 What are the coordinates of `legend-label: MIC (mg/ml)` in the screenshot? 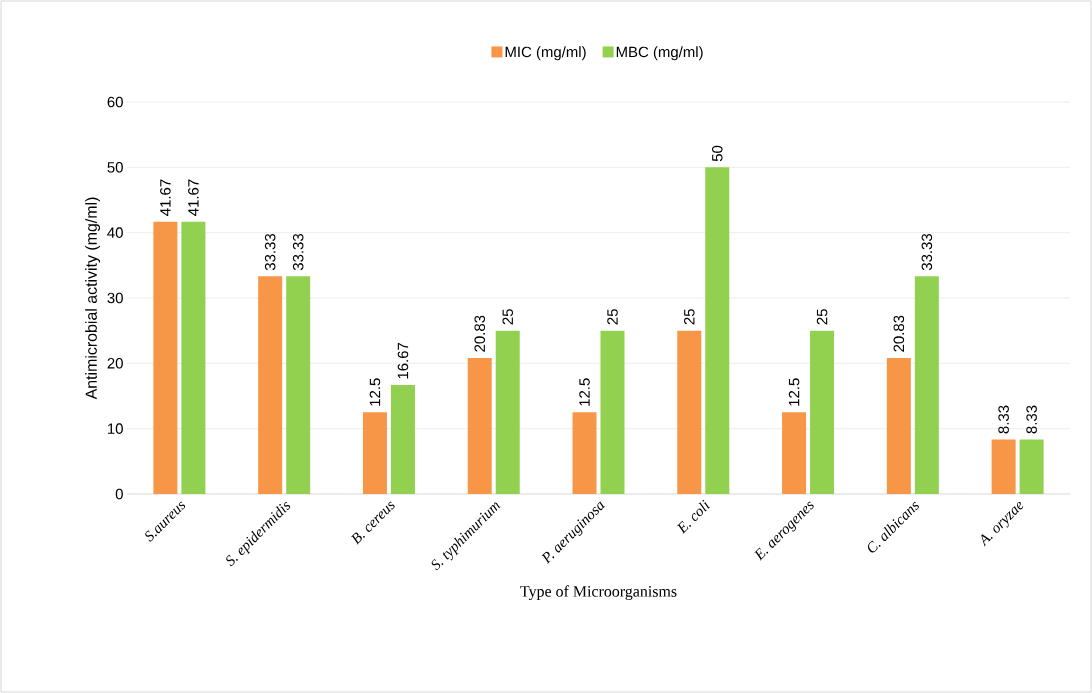 It's located at (545, 53).